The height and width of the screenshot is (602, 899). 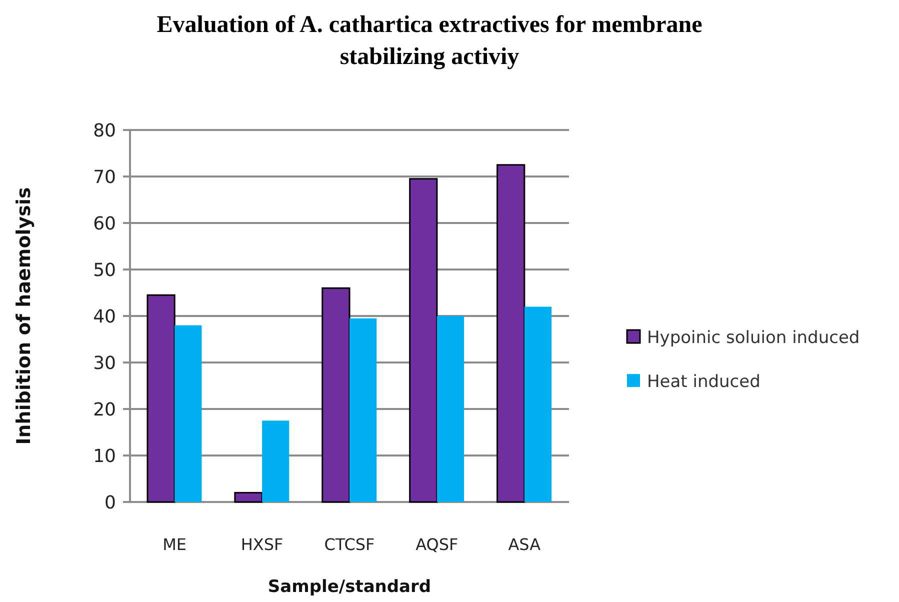 I want to click on x-tick-label: ASA, so click(x=524, y=544).